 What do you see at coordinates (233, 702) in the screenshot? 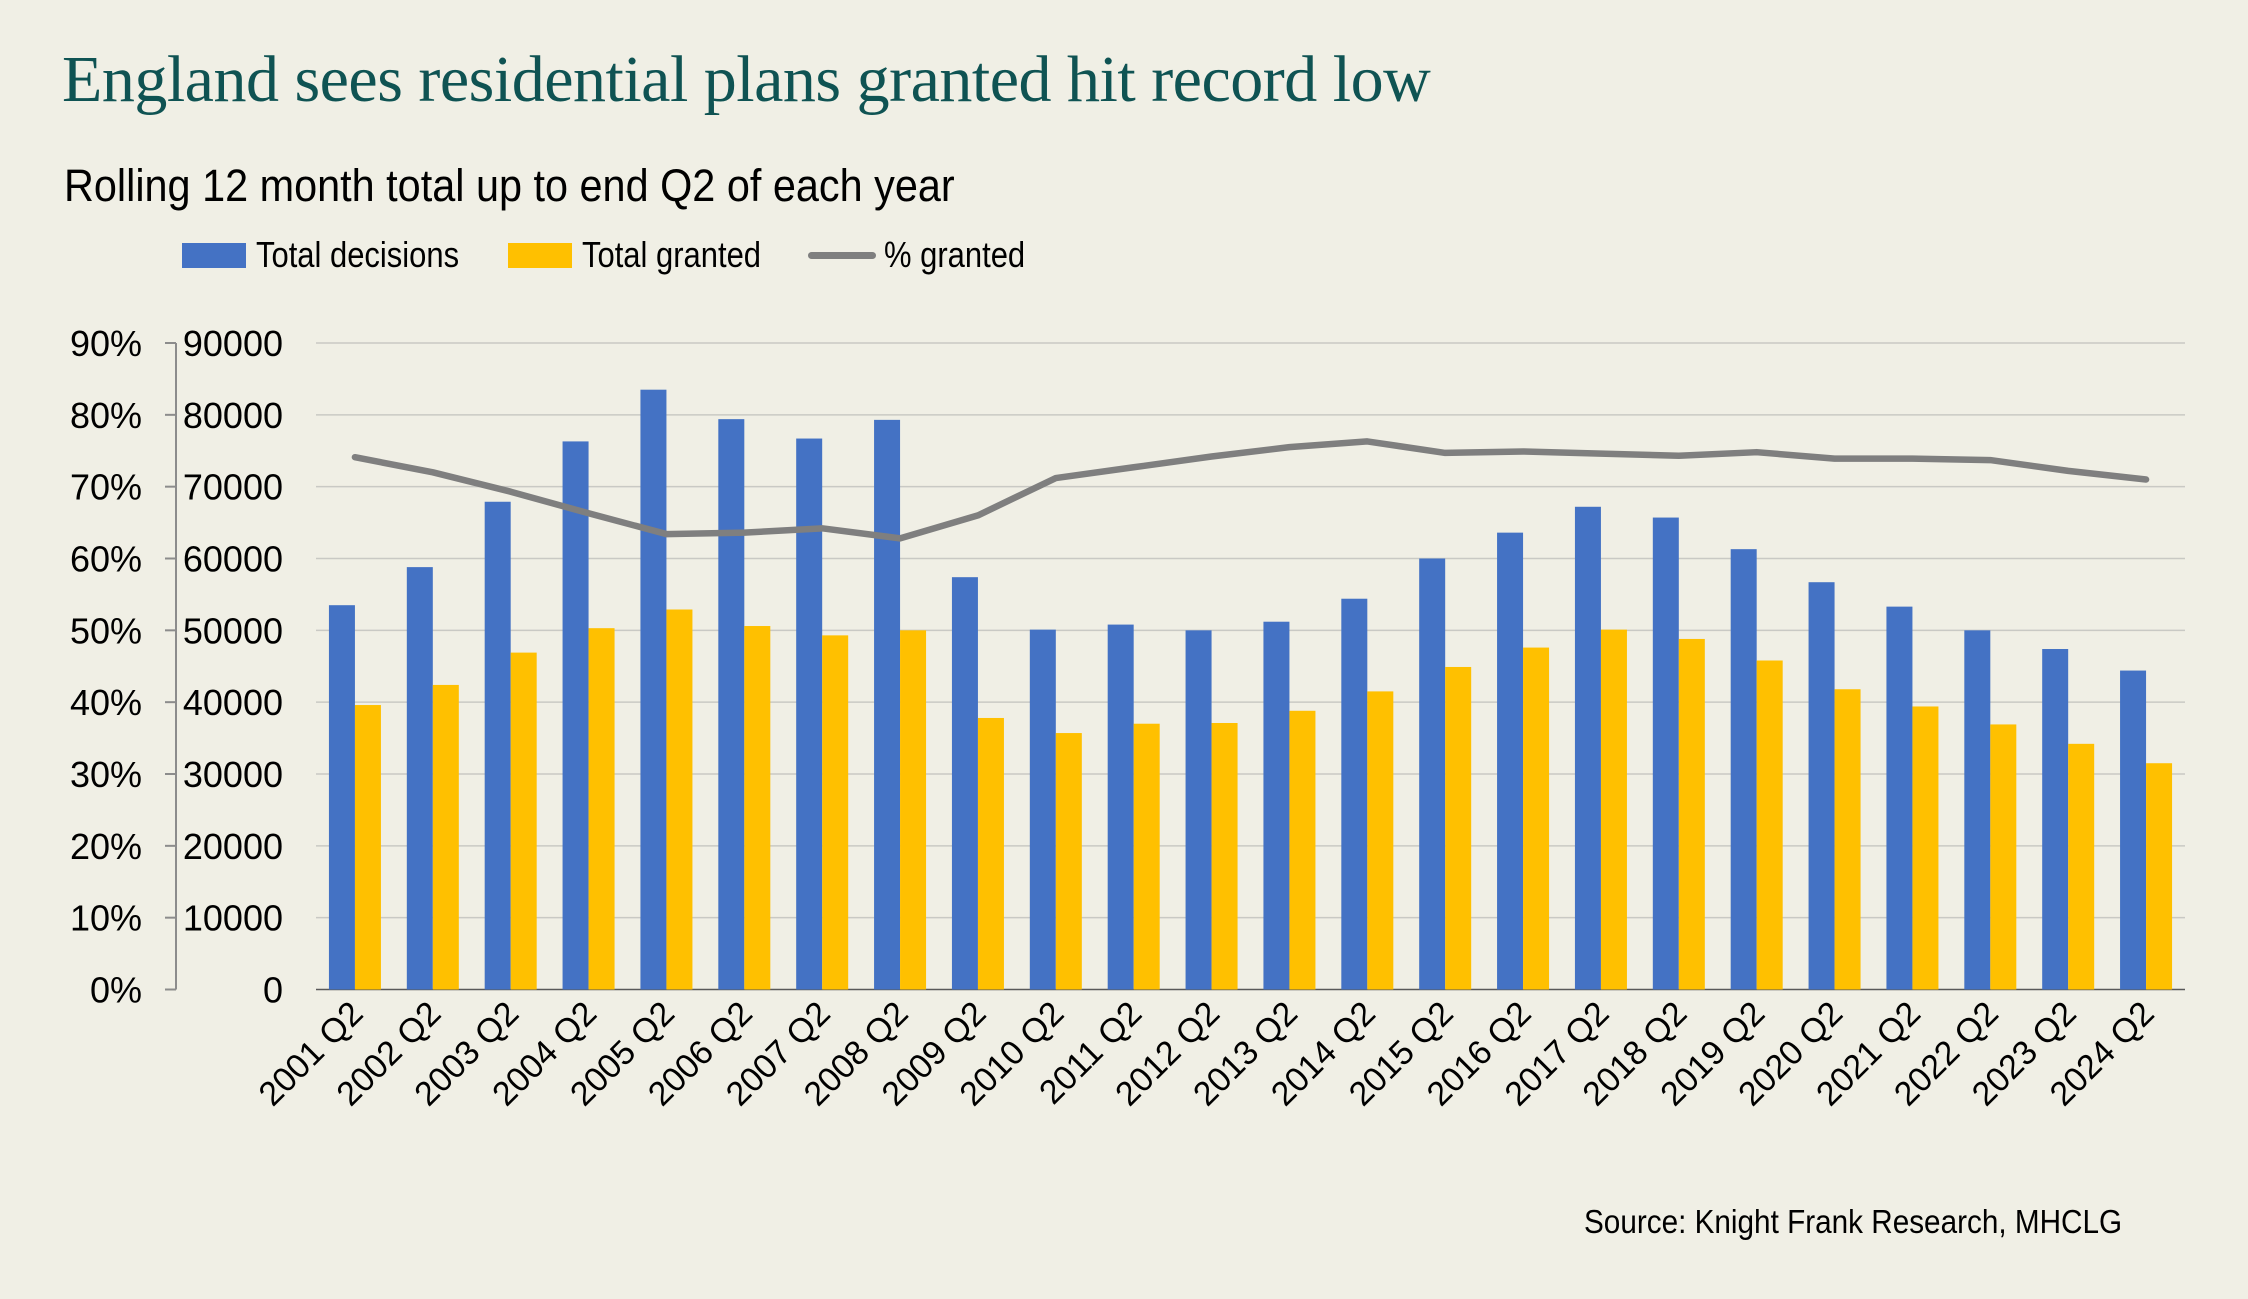
I see `y-primary-tick-label: 40000` at bounding box center [233, 702].